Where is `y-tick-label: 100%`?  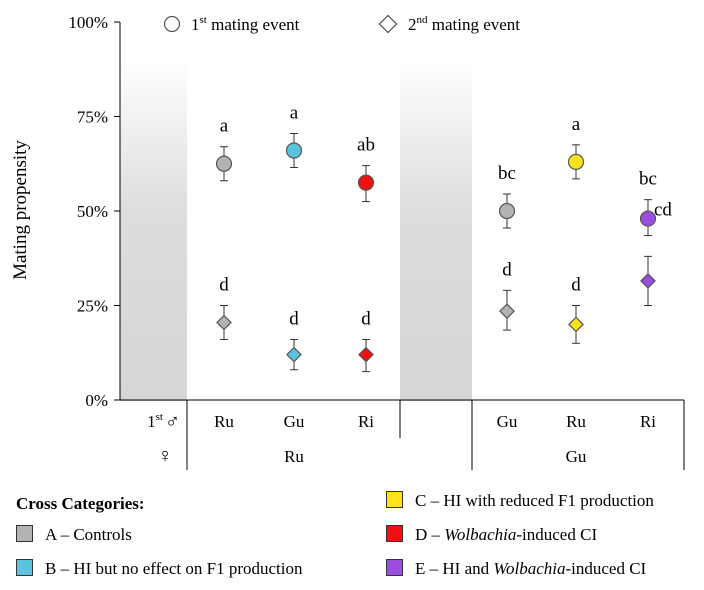 y-tick-label: 100% is located at coordinates (88, 22).